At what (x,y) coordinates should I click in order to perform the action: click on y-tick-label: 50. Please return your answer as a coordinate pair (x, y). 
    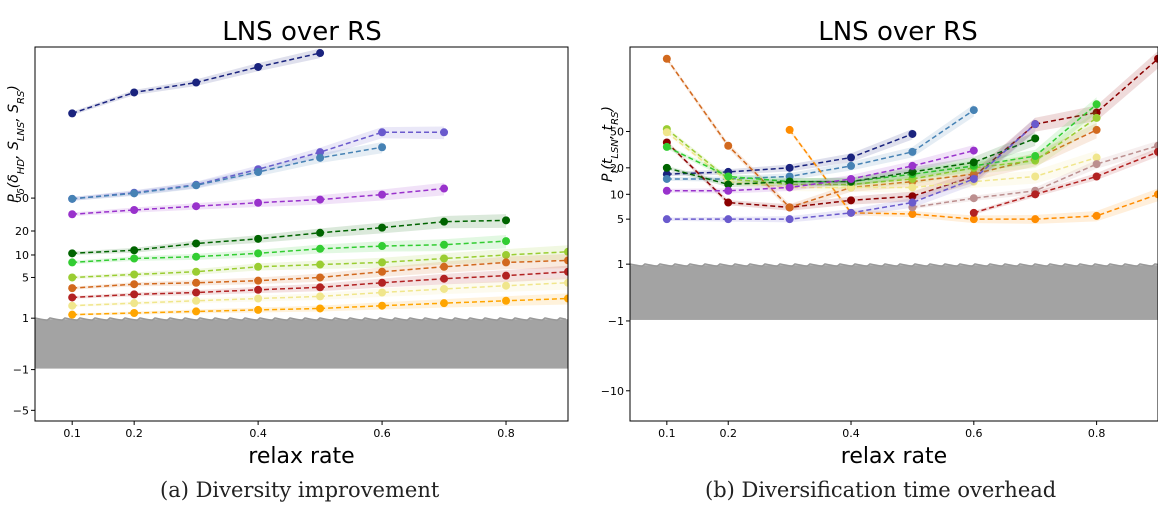
    Looking at the image, I should click on (22, 198).